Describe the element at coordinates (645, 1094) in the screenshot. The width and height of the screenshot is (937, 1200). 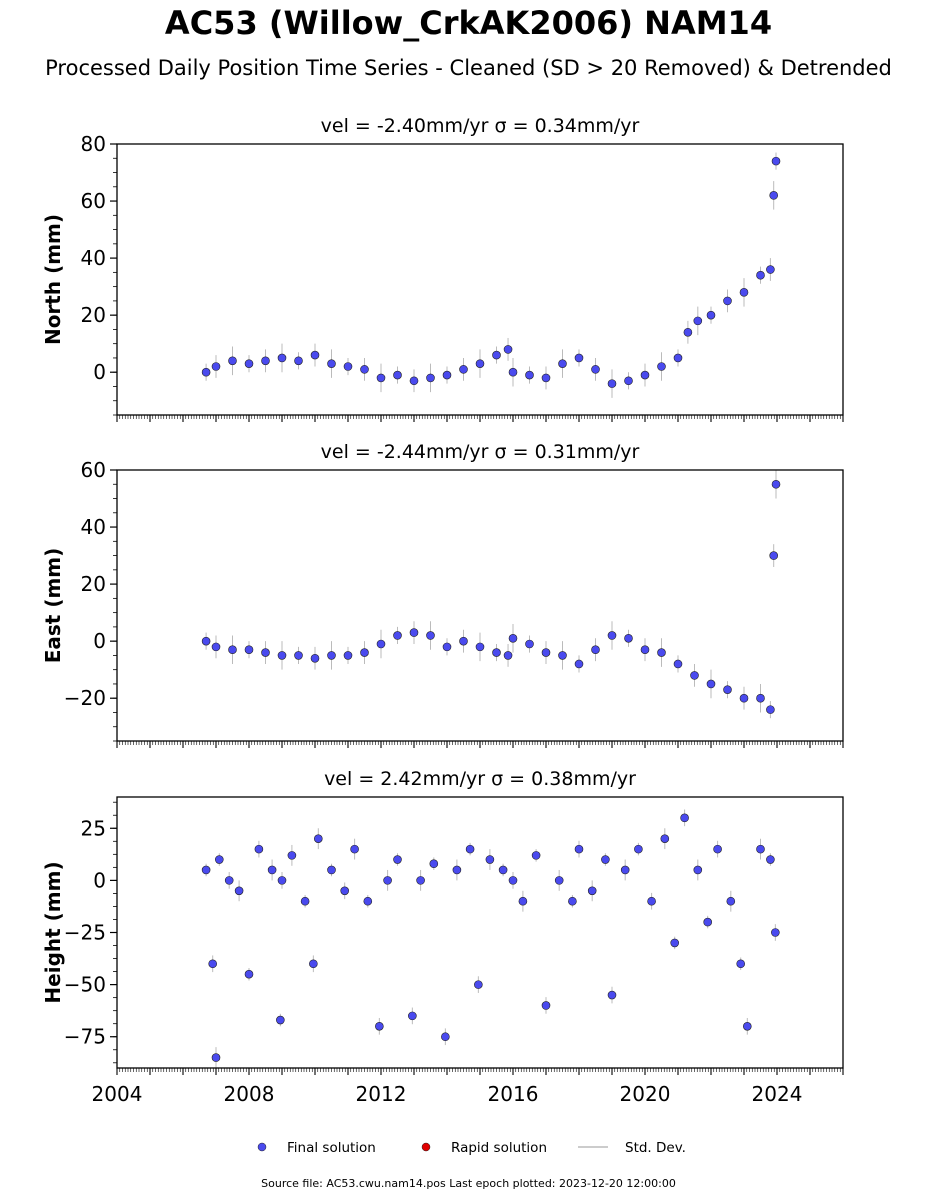
I see `x-tick-label: 2020` at that location.